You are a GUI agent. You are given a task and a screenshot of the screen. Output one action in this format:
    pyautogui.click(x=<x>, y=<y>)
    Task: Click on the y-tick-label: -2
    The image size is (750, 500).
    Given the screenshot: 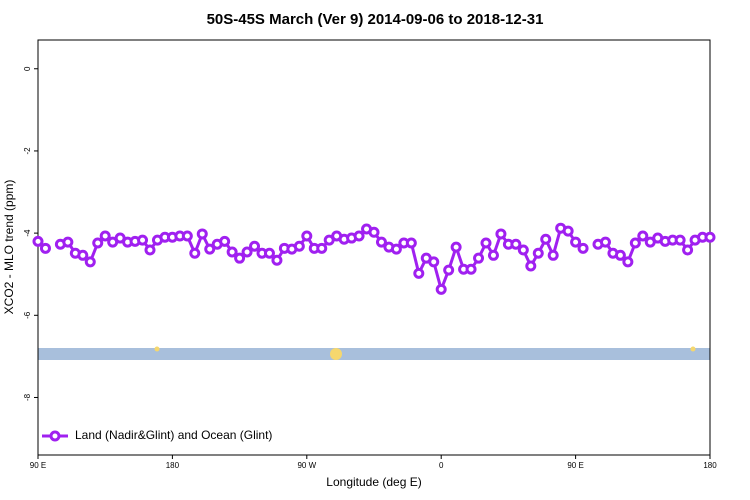 What is the action you would take?
    pyautogui.click(x=27, y=151)
    